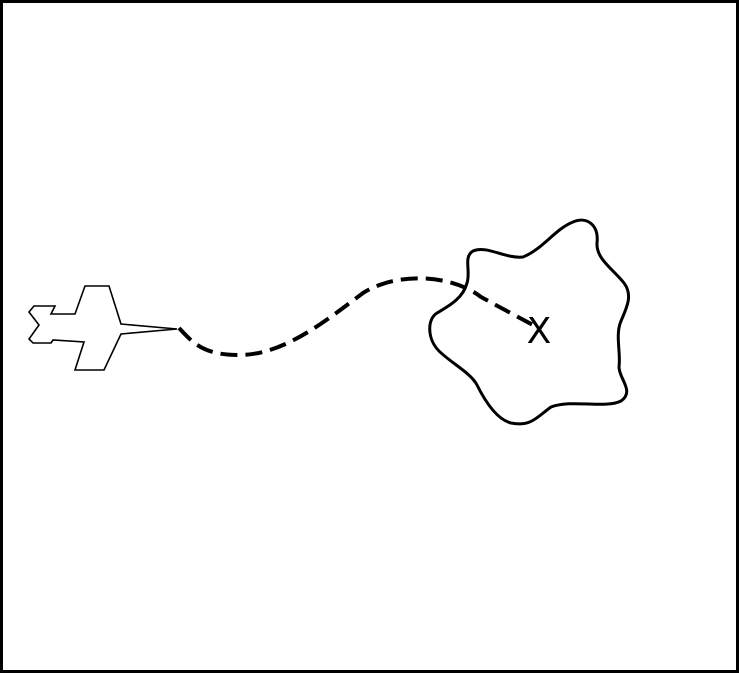  I want to click on island-outline, so click(529, 322).